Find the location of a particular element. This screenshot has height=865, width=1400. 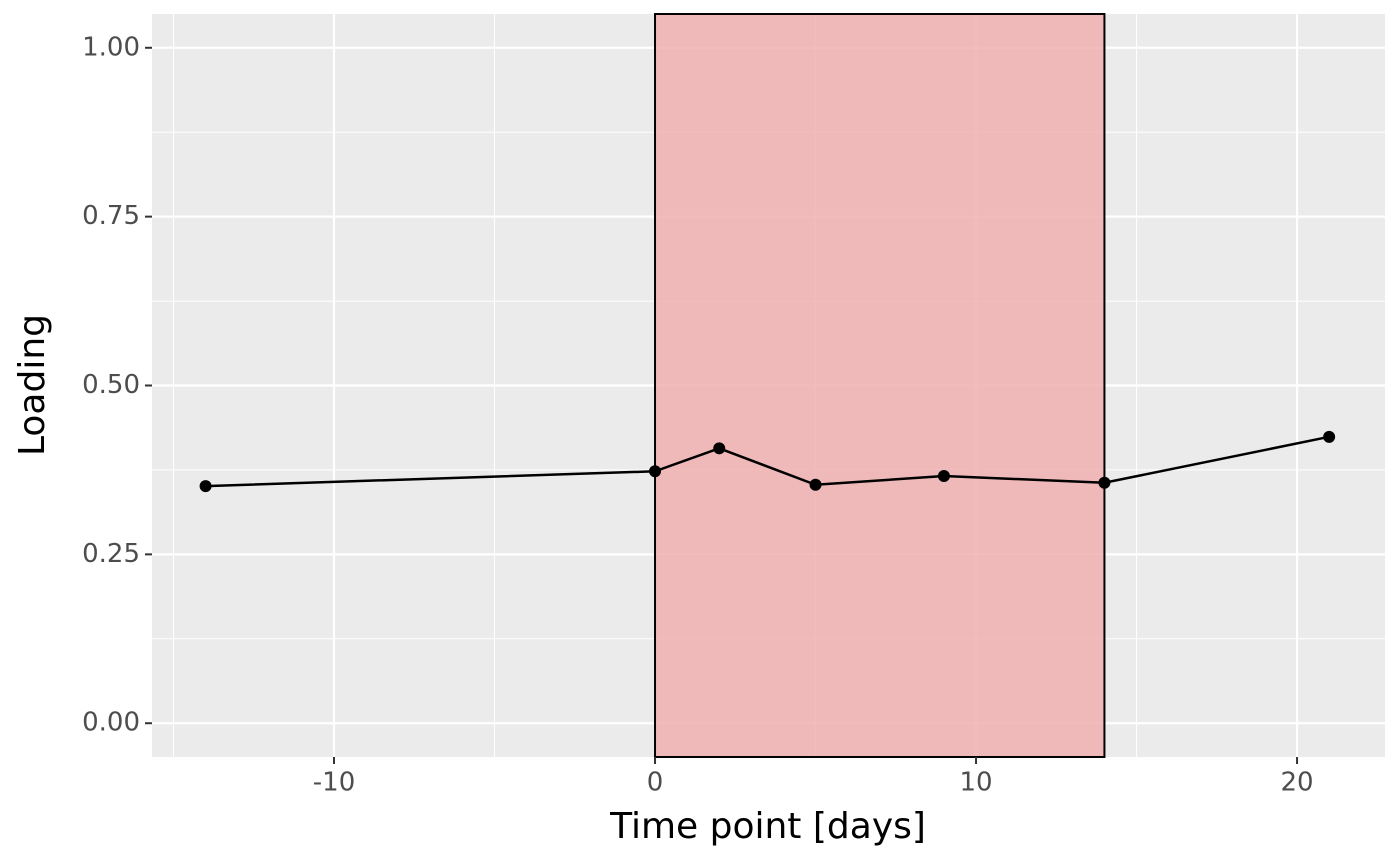

x-tick-label: 20 is located at coordinates (1296, 783).